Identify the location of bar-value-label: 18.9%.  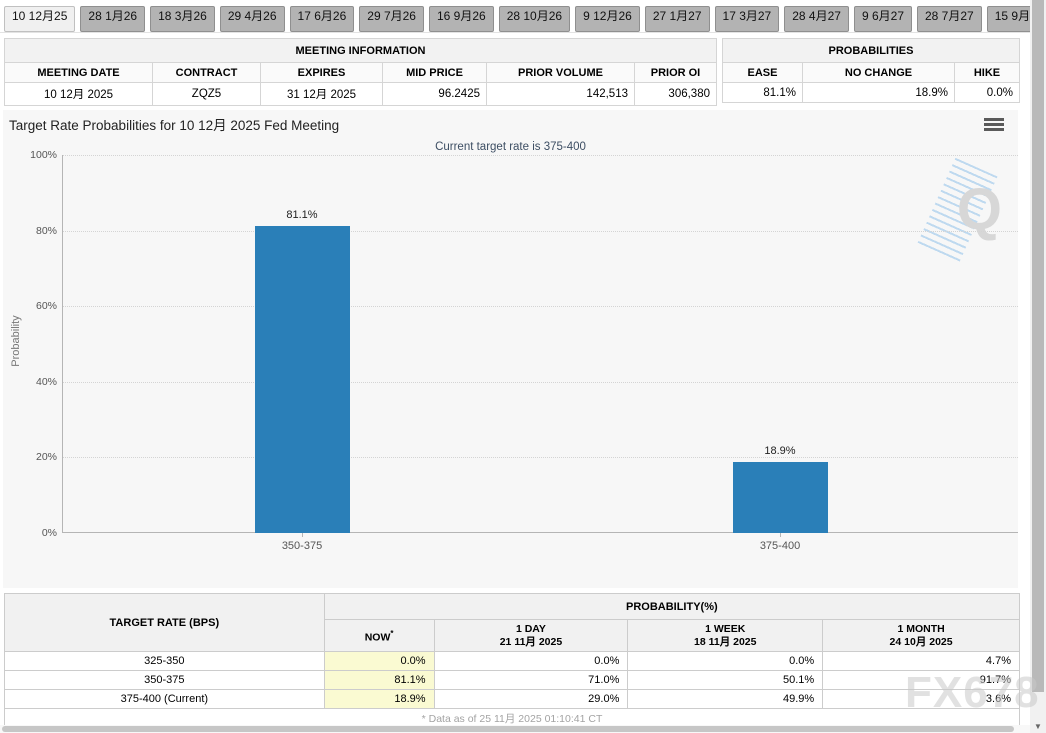
(780, 451).